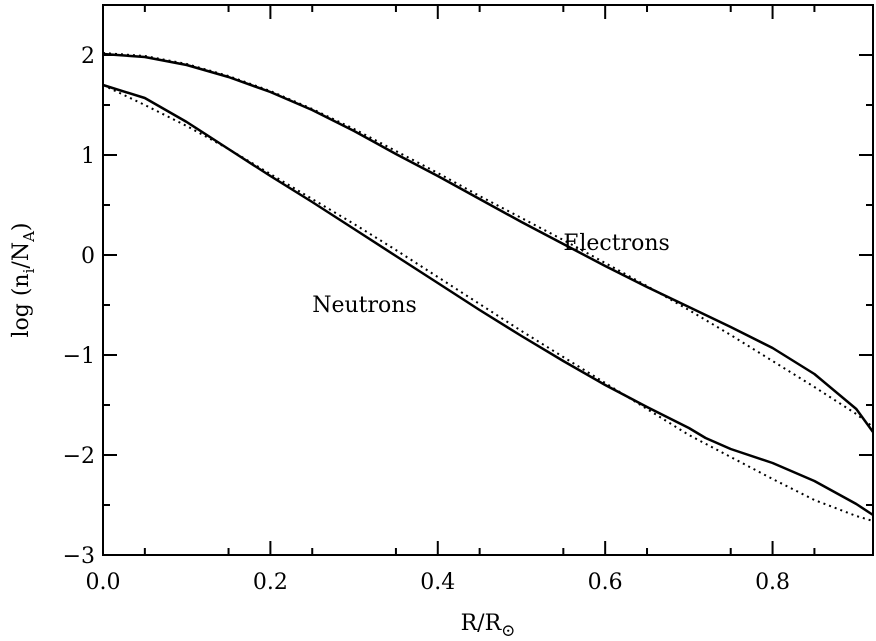  I want to click on annotations: Electrons Neutrons, so click(491, 274).